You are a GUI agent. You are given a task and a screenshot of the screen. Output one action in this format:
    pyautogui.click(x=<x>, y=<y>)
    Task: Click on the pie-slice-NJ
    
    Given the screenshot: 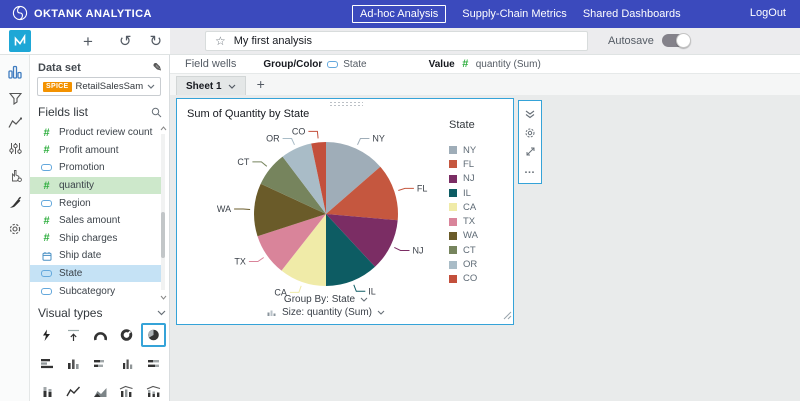 What is the action you would take?
    pyautogui.click(x=362, y=240)
    